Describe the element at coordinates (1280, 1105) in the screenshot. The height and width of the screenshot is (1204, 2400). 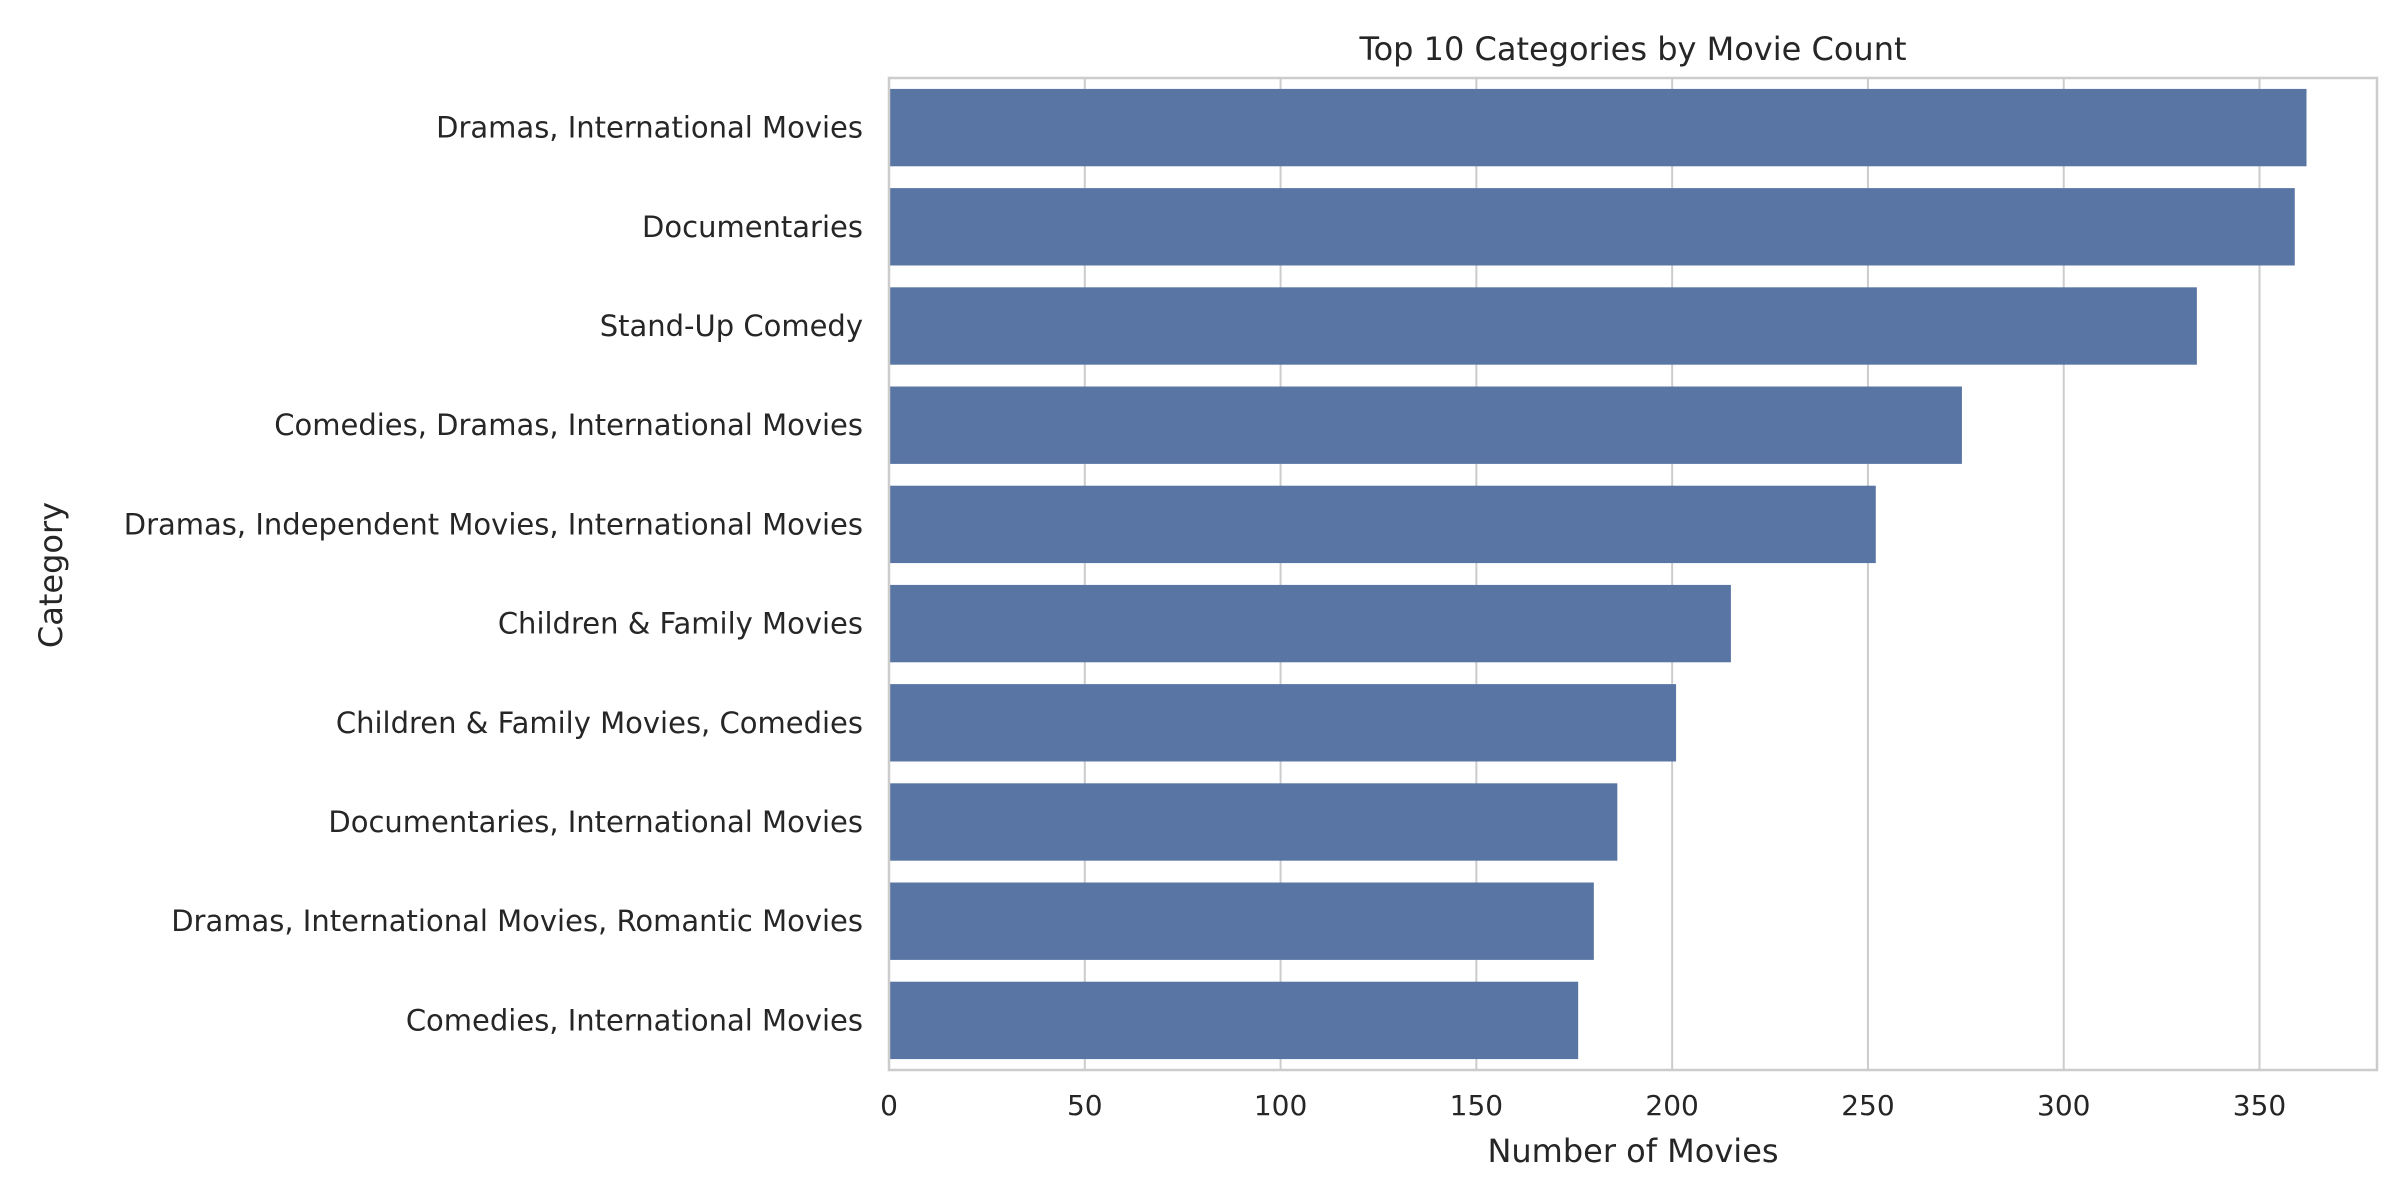
I see `x-tick-label: 100` at that location.